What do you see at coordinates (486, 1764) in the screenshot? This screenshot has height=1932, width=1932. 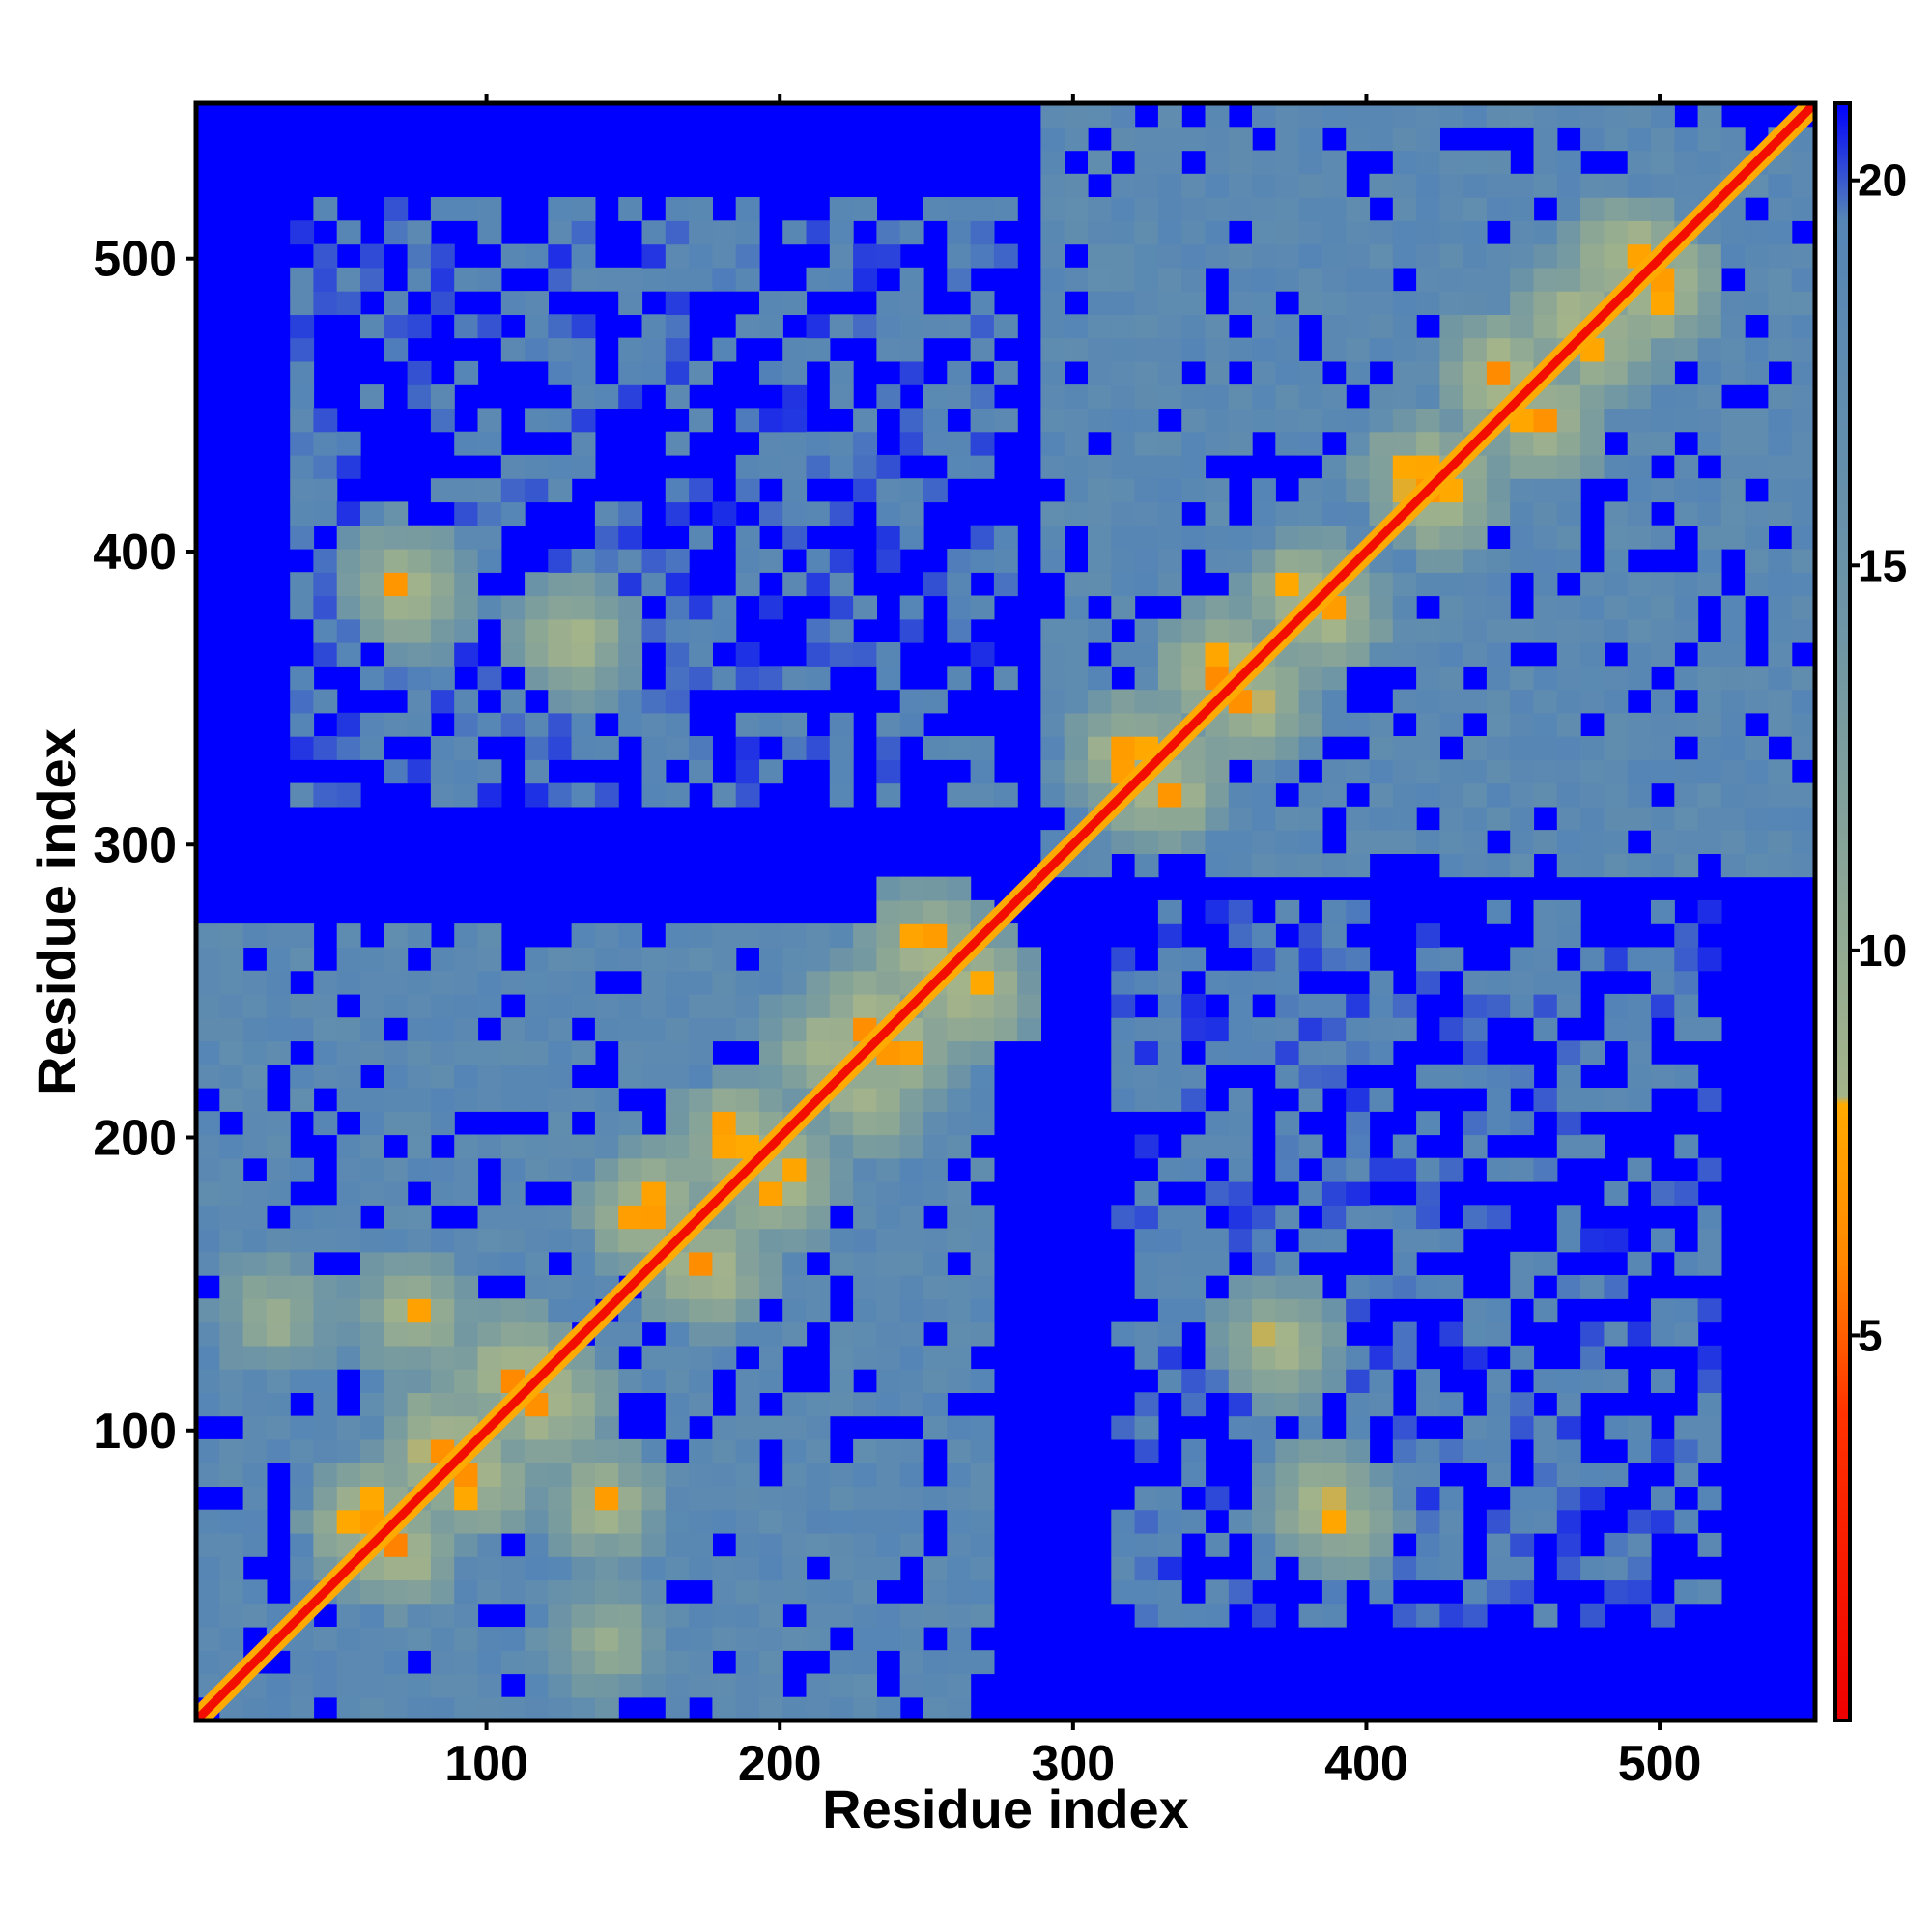 I see `x-tick-label: 100` at bounding box center [486, 1764].